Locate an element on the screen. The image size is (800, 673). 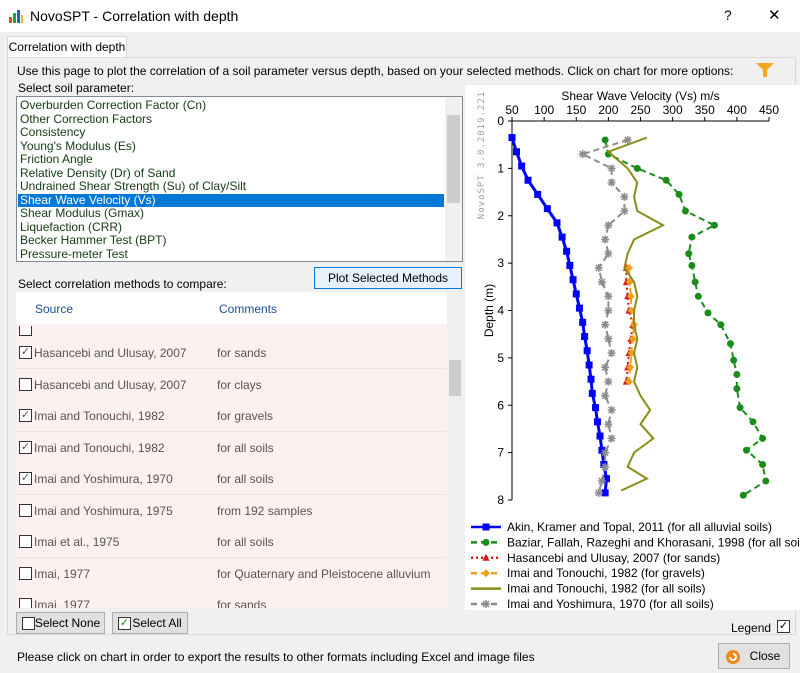
method-row: ✓ Imai and Tonouchi, 1982 for all soils is located at coordinates (231, 447).